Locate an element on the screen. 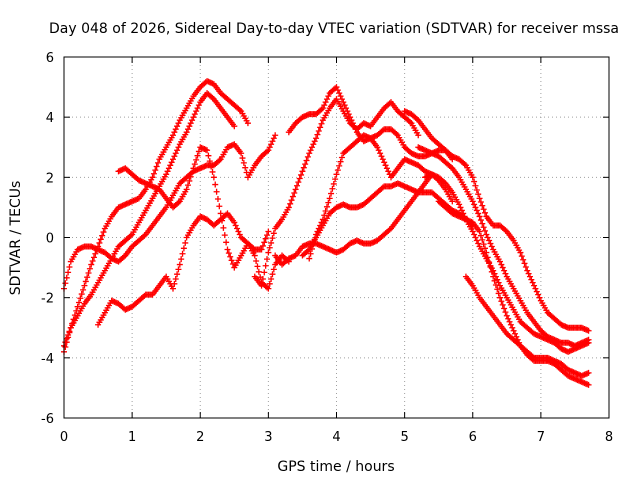 Image resolution: width=640 pixels, height=480 pixels. x-tick-label: 8 is located at coordinates (609, 437).